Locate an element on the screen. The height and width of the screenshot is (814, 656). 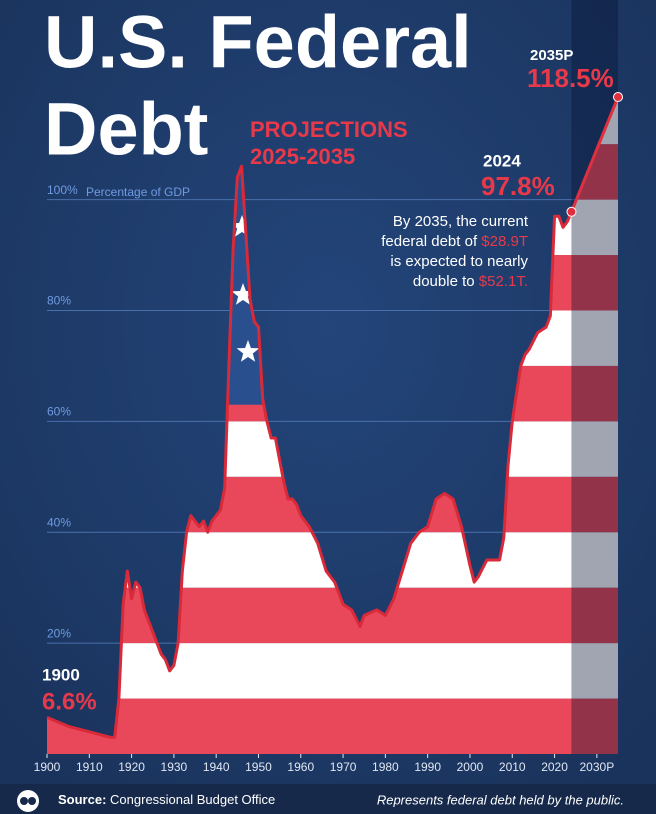
note-line: By 2035, the current is located at coordinates (461, 221).